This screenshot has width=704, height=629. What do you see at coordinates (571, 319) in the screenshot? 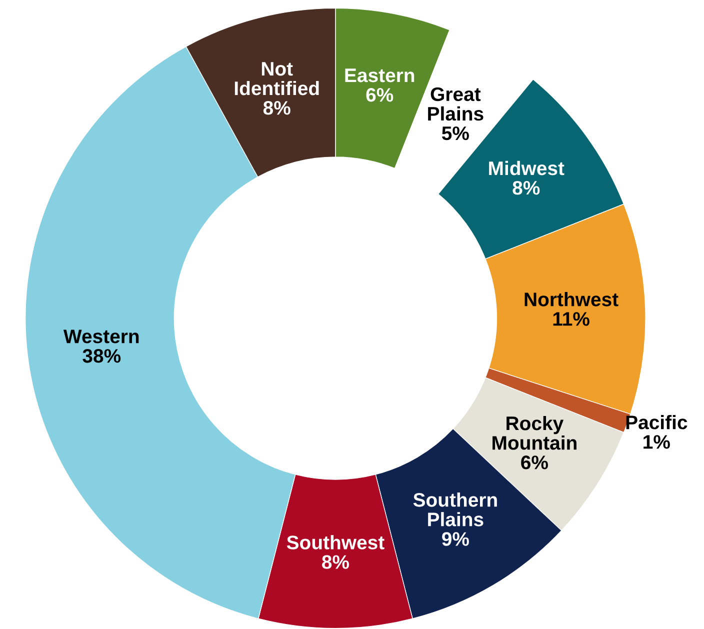
I see `data-label: 11%` at bounding box center [571, 319].